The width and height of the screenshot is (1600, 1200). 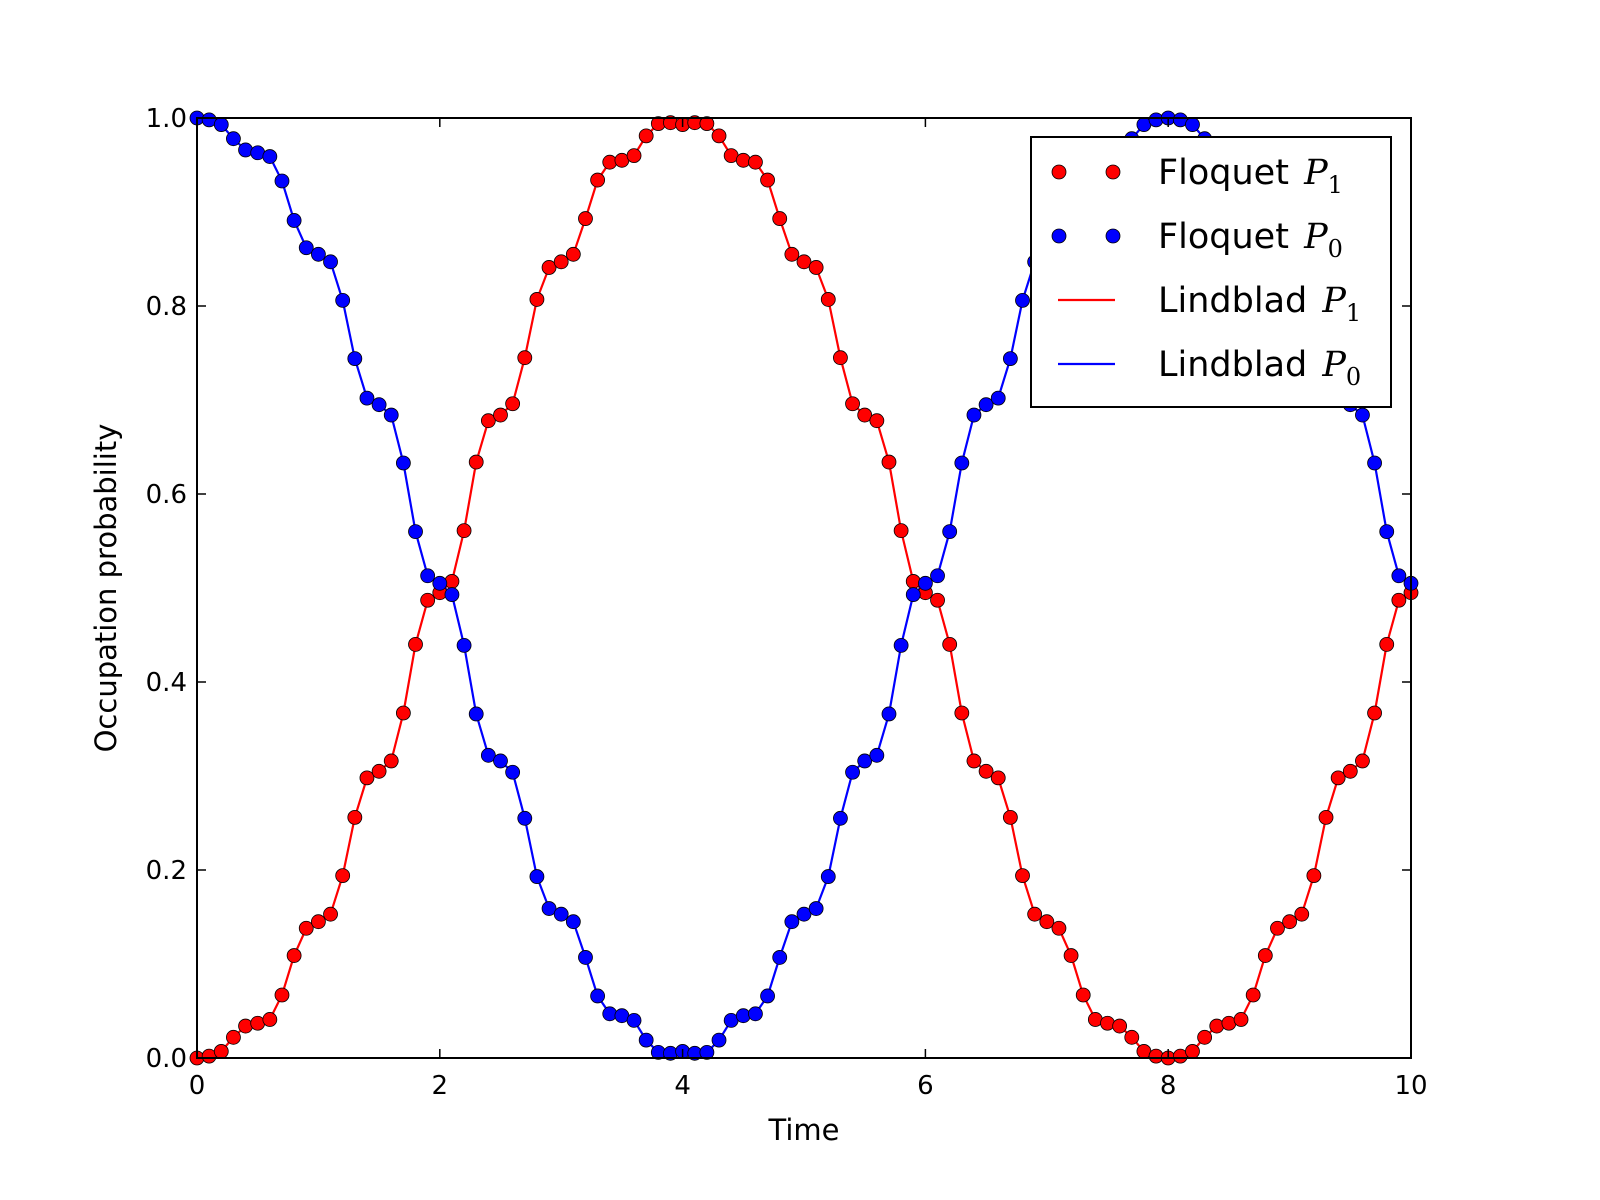 I want to click on x-tick-label: 0, so click(x=197, y=1086).